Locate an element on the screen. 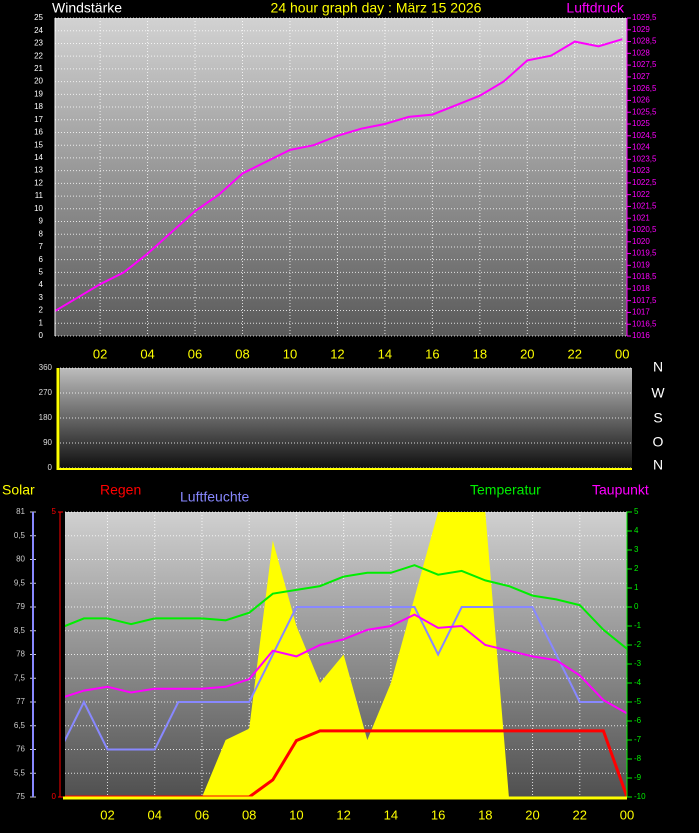 The image size is (699, 833). x-tick-label: 02 is located at coordinates (107, 814).